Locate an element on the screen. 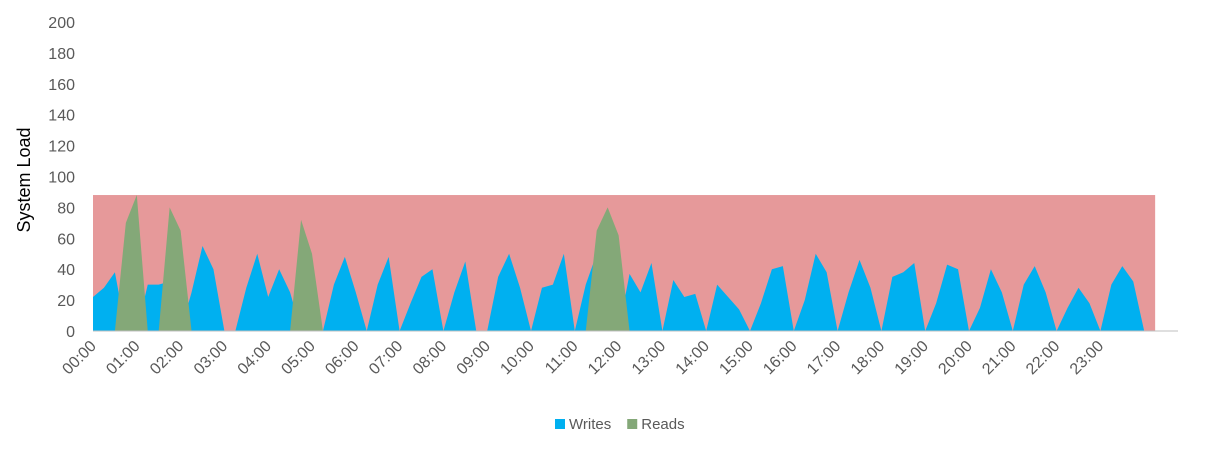  x-tick-label: 08:00 is located at coordinates (430, 358).